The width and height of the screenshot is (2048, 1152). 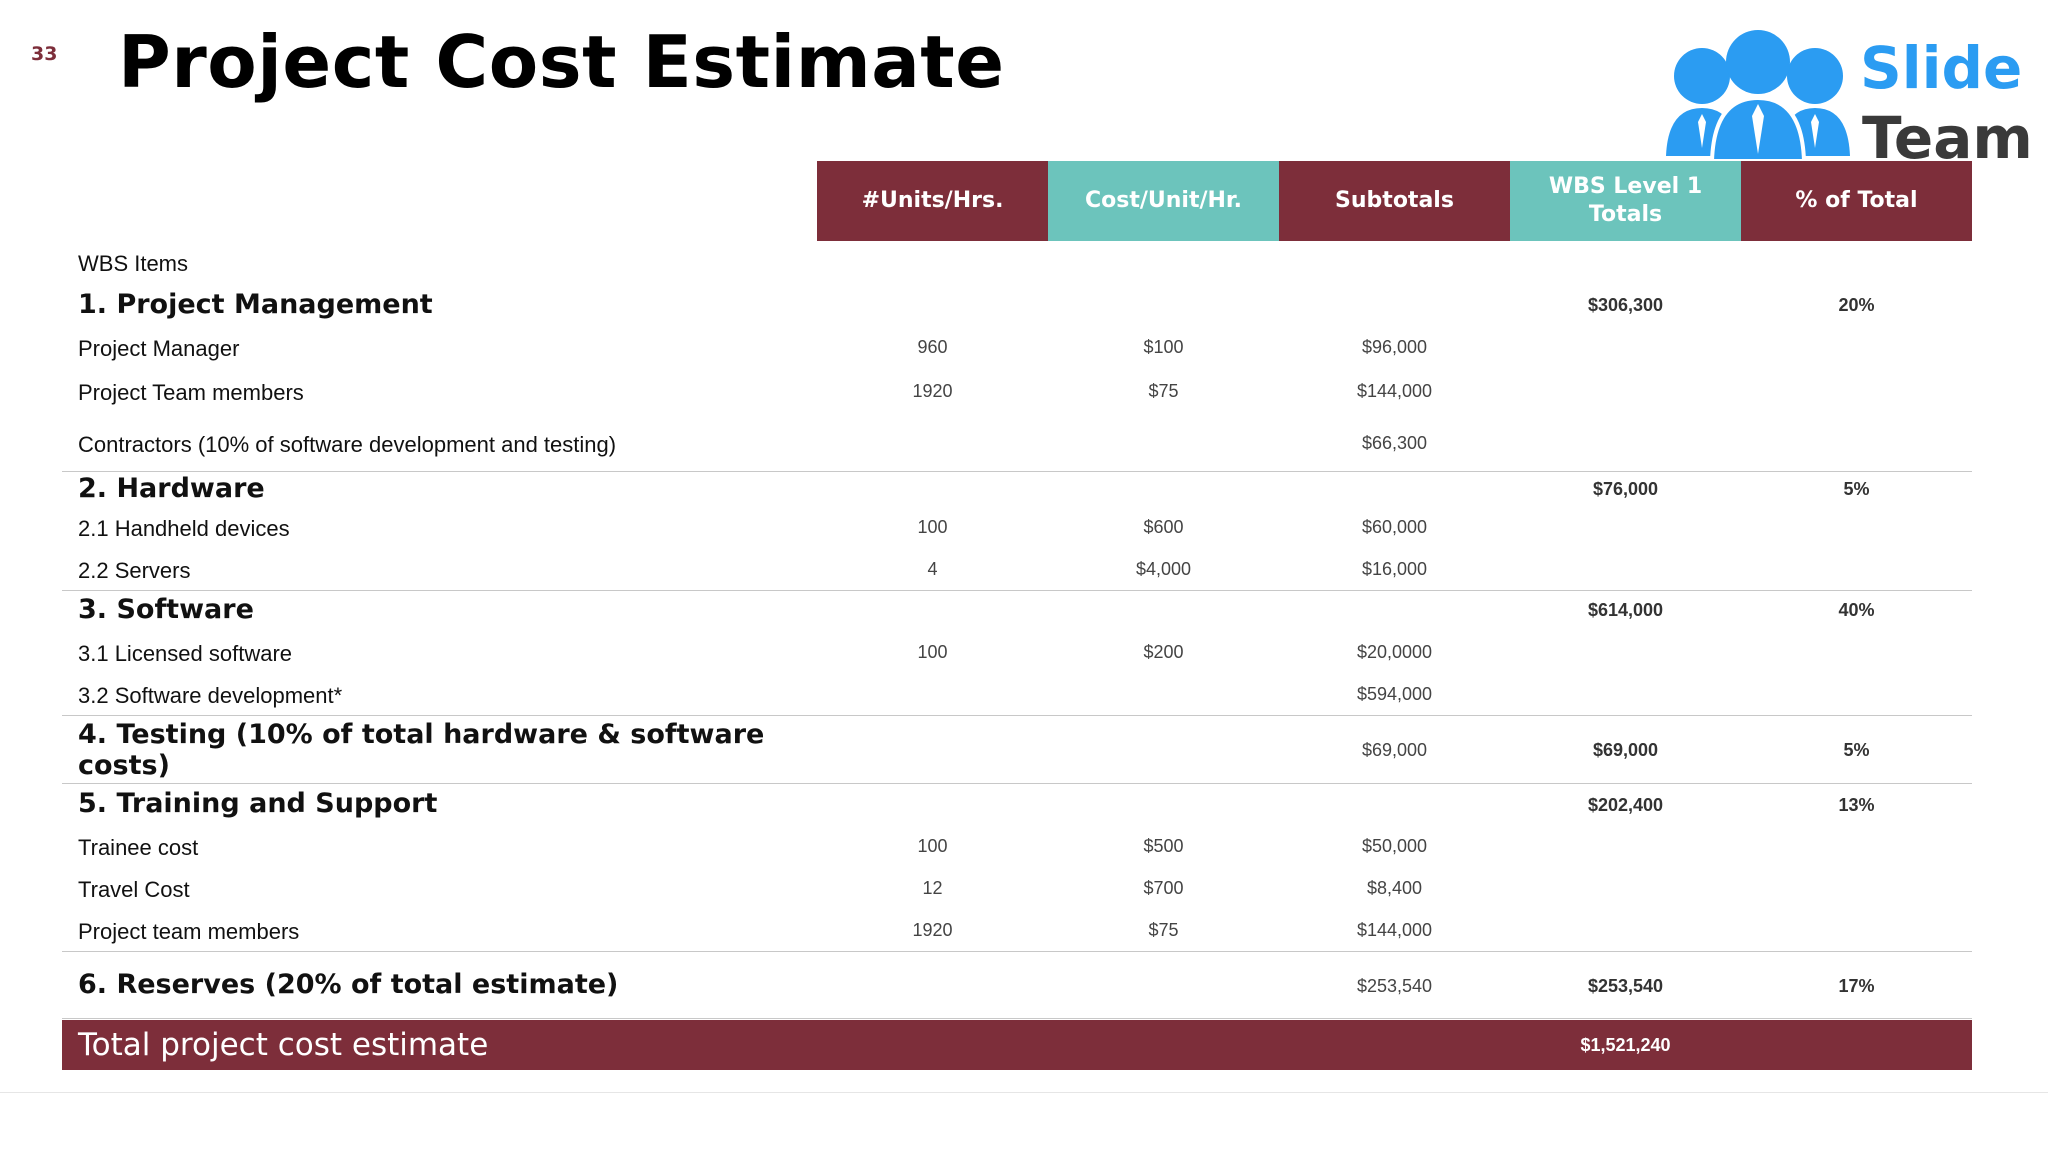 I want to click on logo-text-team: Team, so click(x=1947, y=138).